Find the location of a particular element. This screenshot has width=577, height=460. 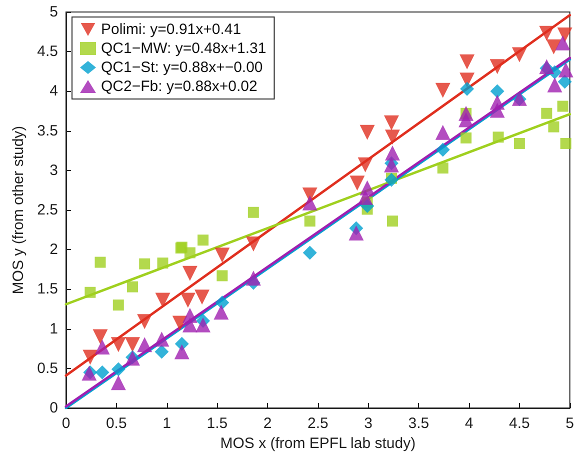

x-tick-label: 5 is located at coordinates (570, 423).